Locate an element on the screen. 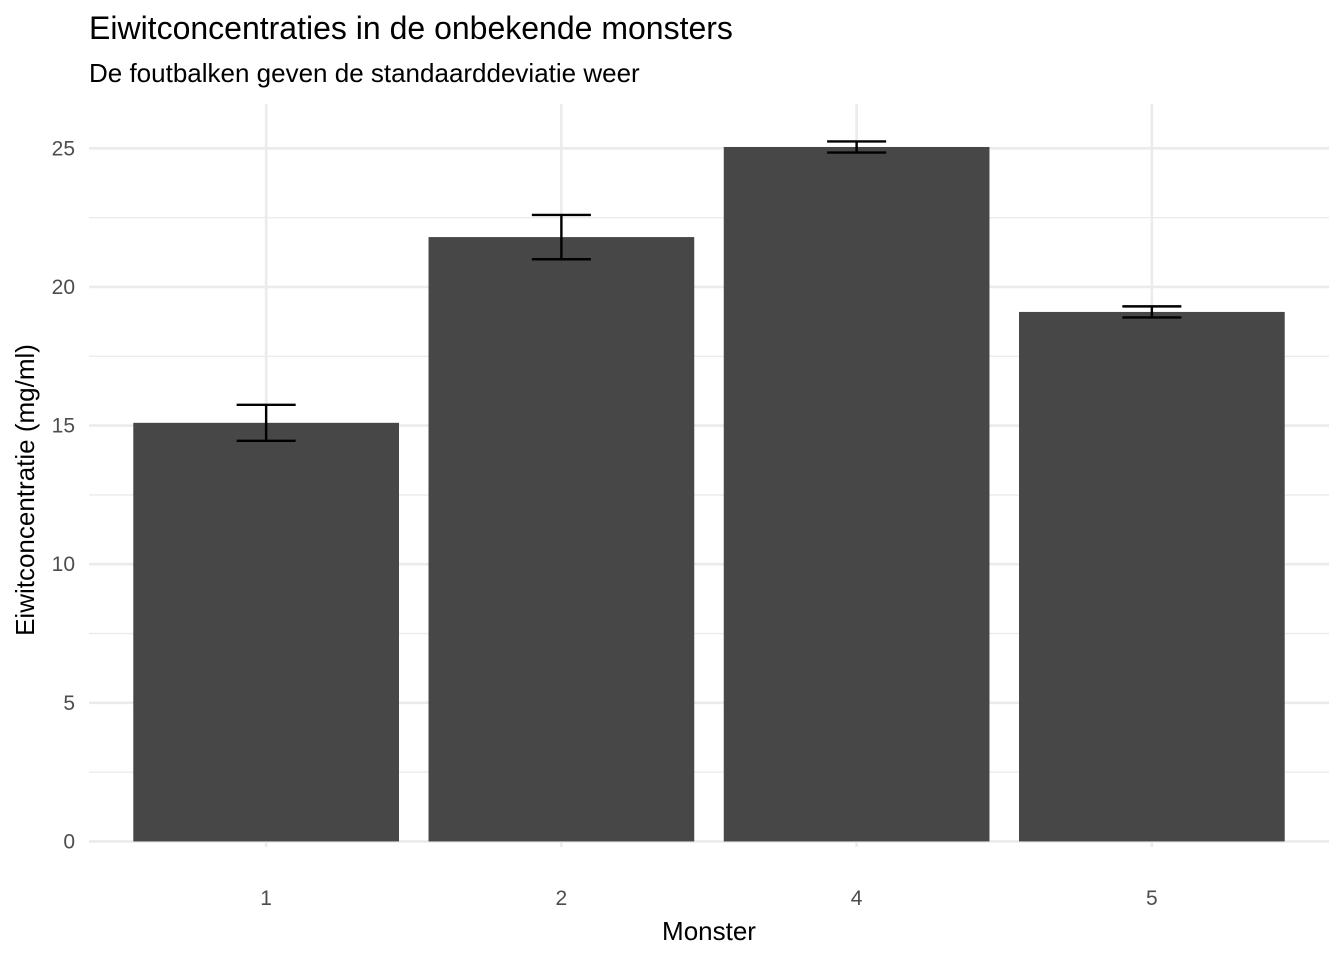 Image resolution: width=1344 pixels, height=960 pixels. y-tick-label: 0 is located at coordinates (69, 841).